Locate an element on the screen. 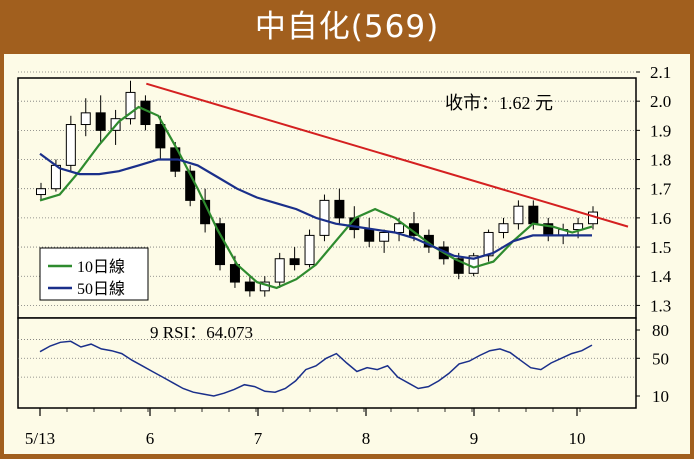  rsi-tick-label: 50 is located at coordinates (660, 358).